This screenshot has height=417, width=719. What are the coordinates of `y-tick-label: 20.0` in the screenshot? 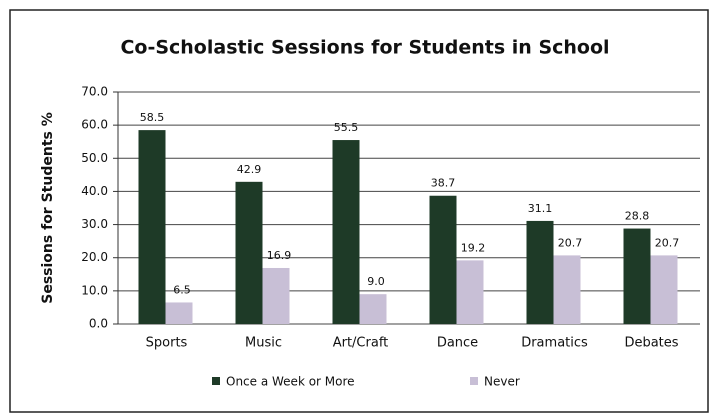 It's located at (94, 257).